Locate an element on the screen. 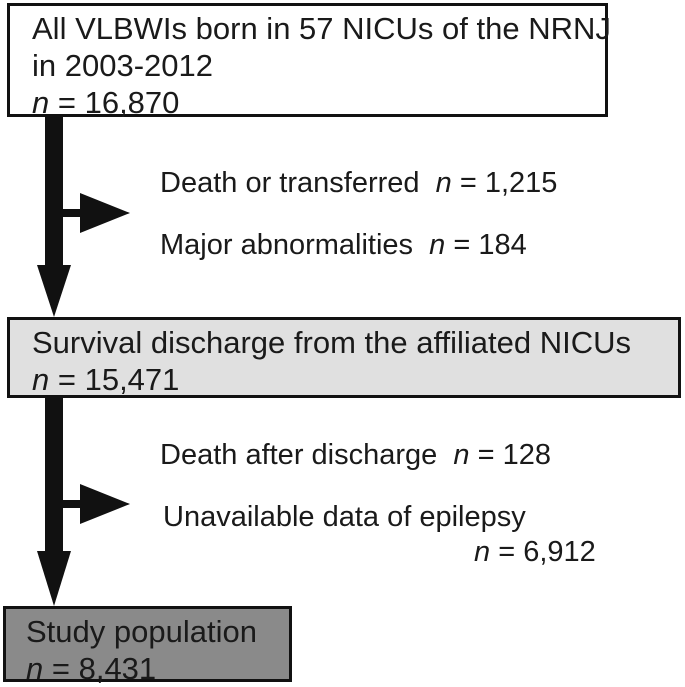 This screenshot has width=685, height=687. exclusion-label: Unavailable data of epilepsy is located at coordinates (344, 517).